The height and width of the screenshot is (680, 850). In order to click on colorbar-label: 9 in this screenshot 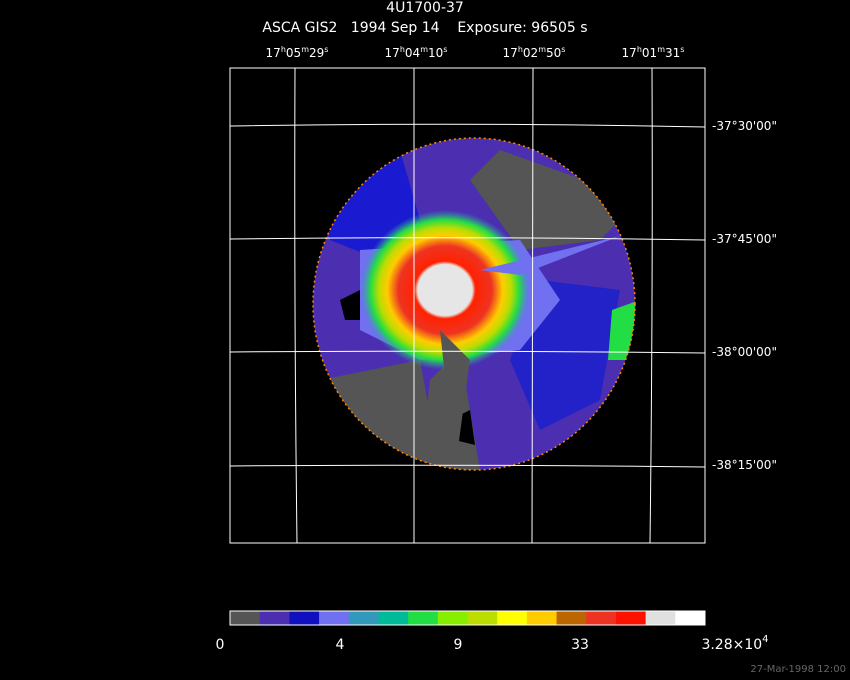, I will do `click(458, 645)`.